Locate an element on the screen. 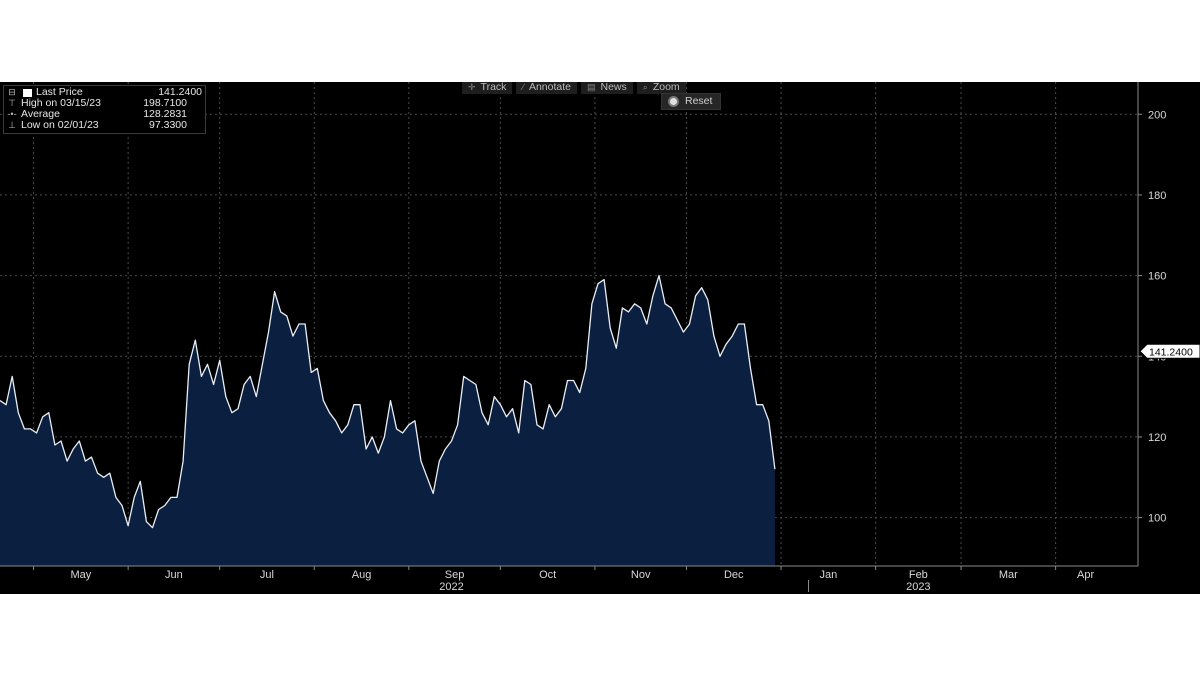  annotate-button: ∕ Annotate is located at coordinates (546, 88).